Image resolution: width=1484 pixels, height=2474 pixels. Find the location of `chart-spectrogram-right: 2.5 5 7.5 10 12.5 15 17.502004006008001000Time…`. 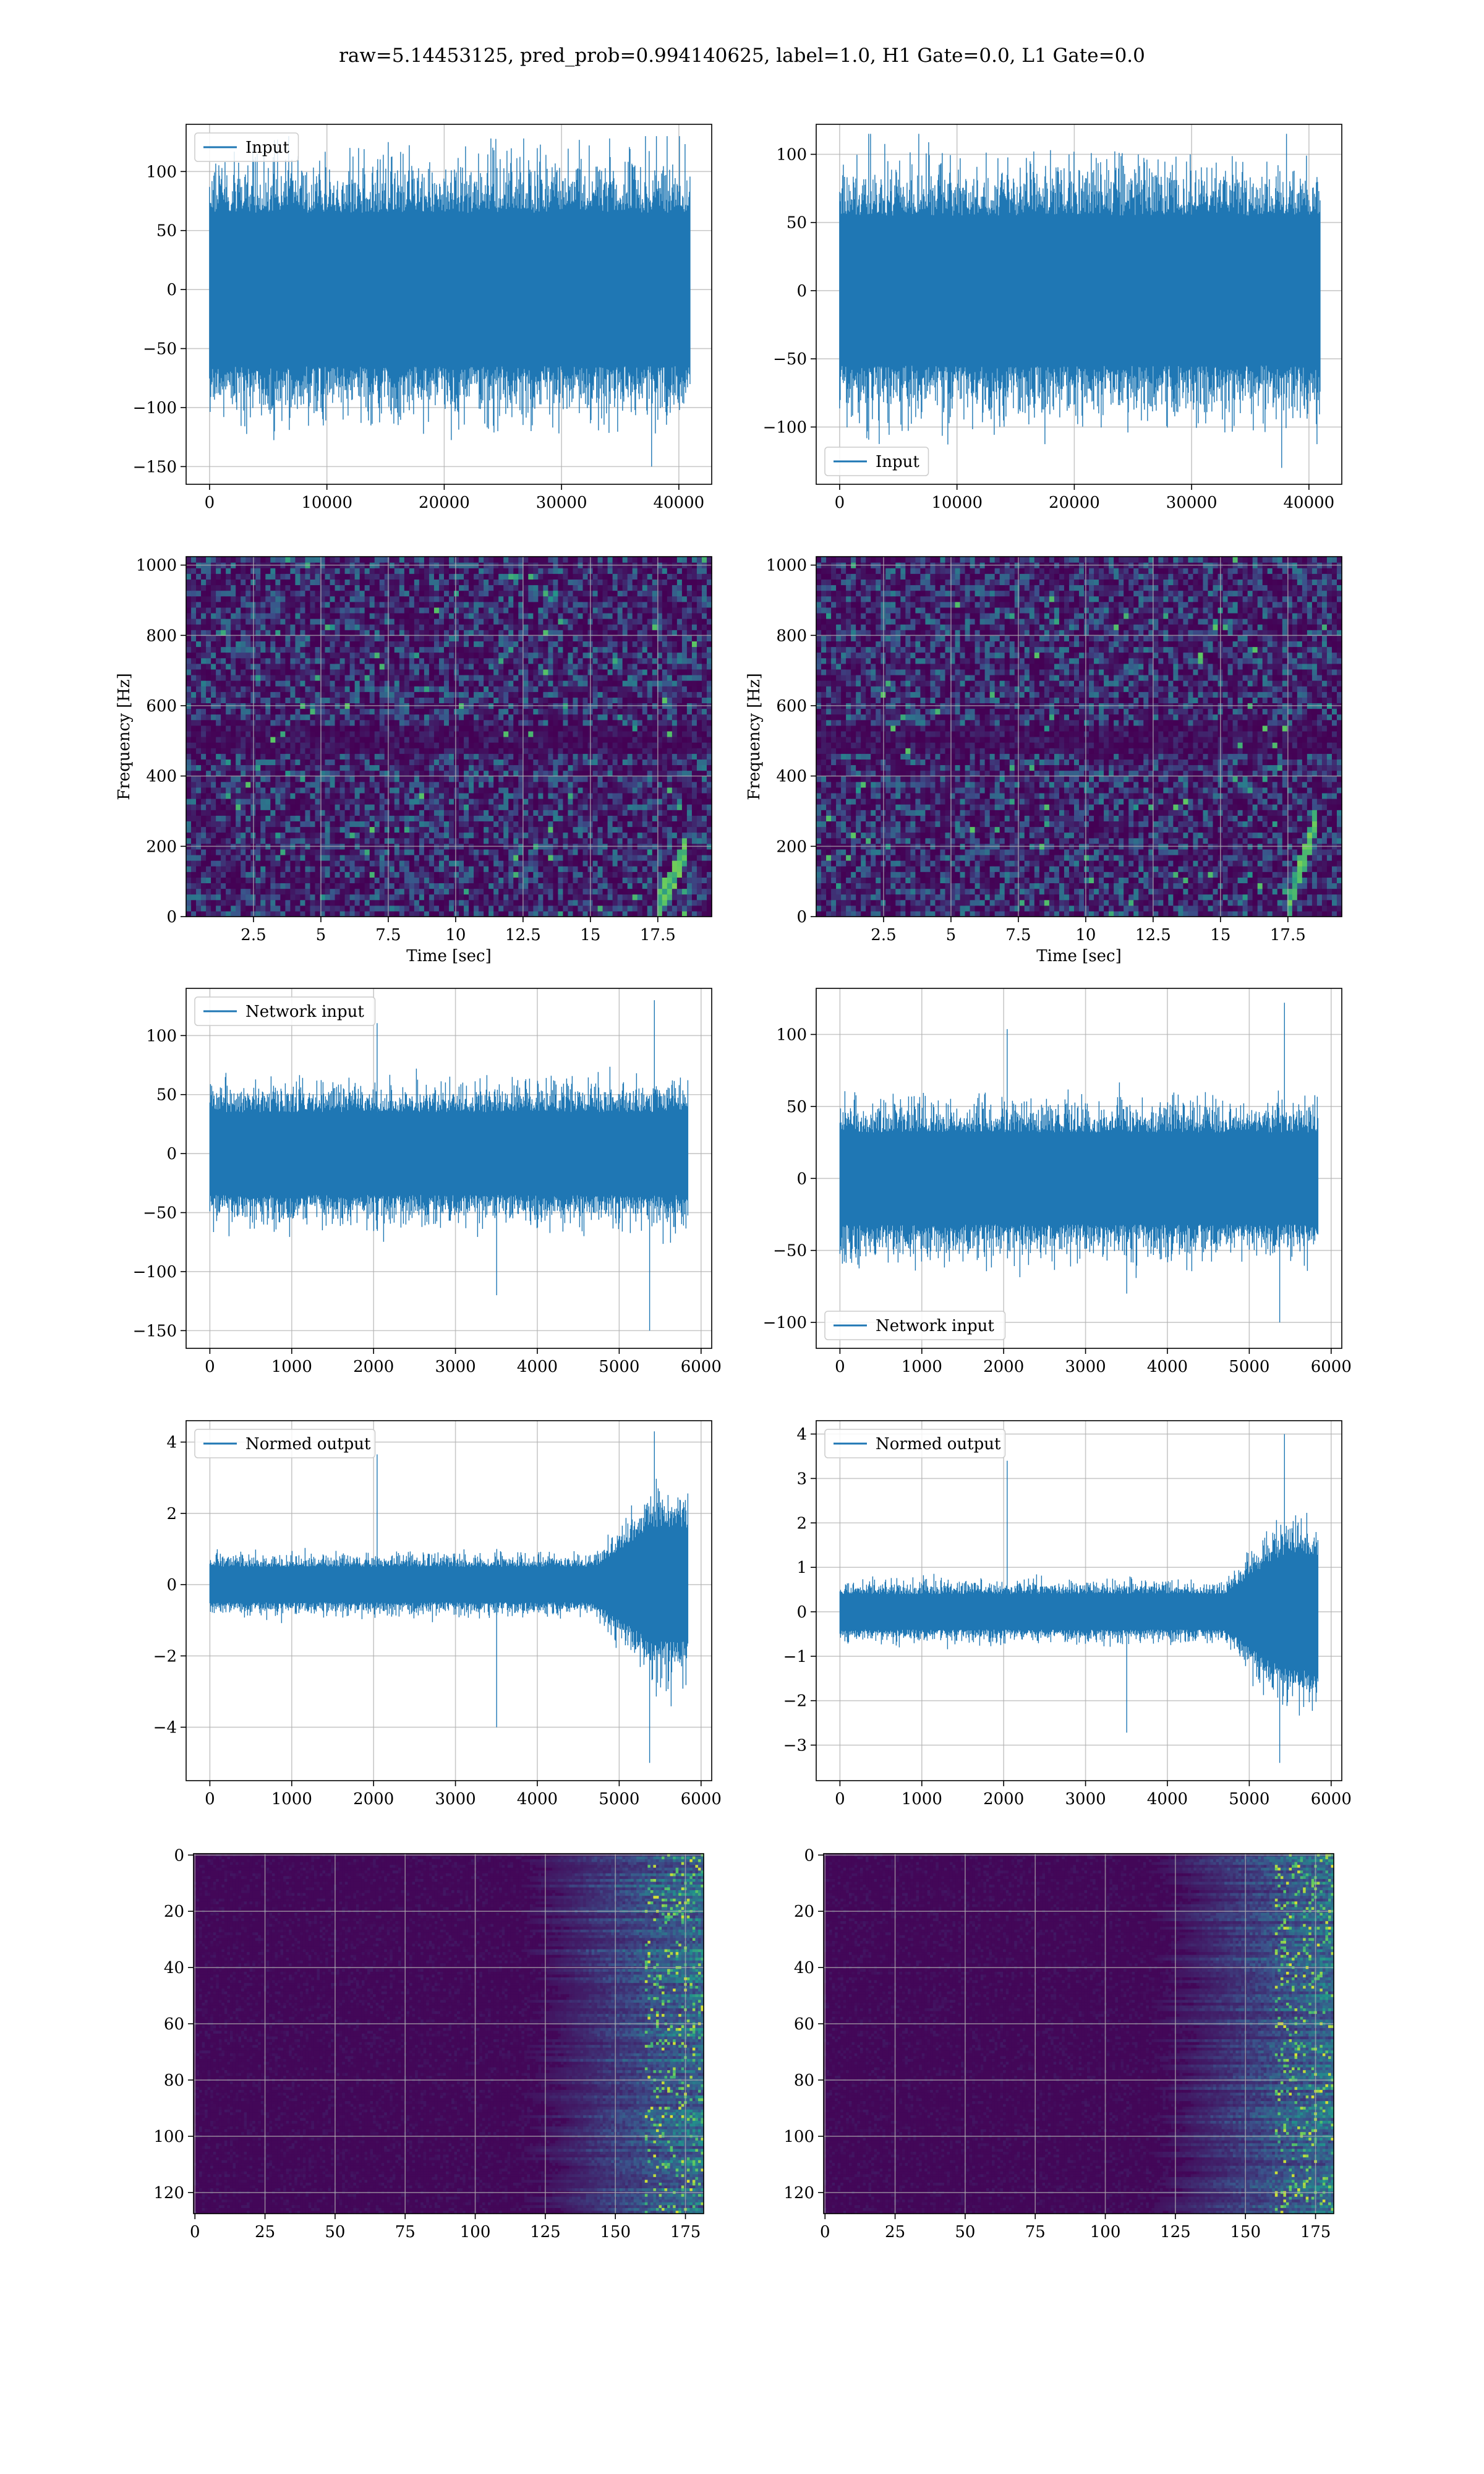

chart-spectrogram-right: 2.5 5 7.5 10 12.5 15 17.502004006008001000Time… is located at coordinates (1043, 761).